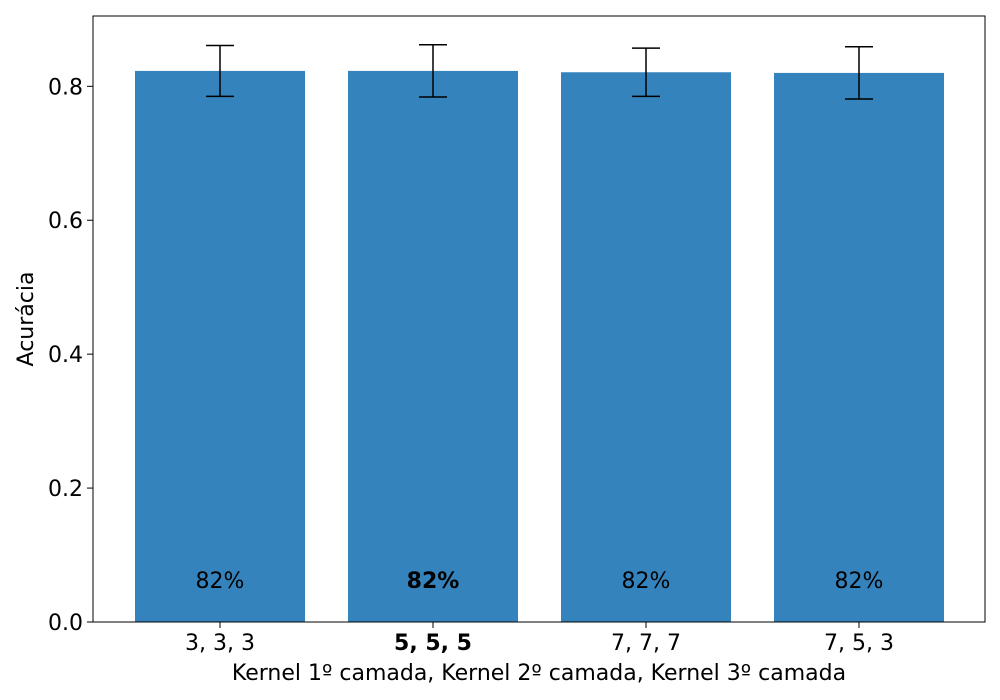 The image size is (1000, 700). I want to click on x-tick-label: 7, 5, 3, so click(859, 643).